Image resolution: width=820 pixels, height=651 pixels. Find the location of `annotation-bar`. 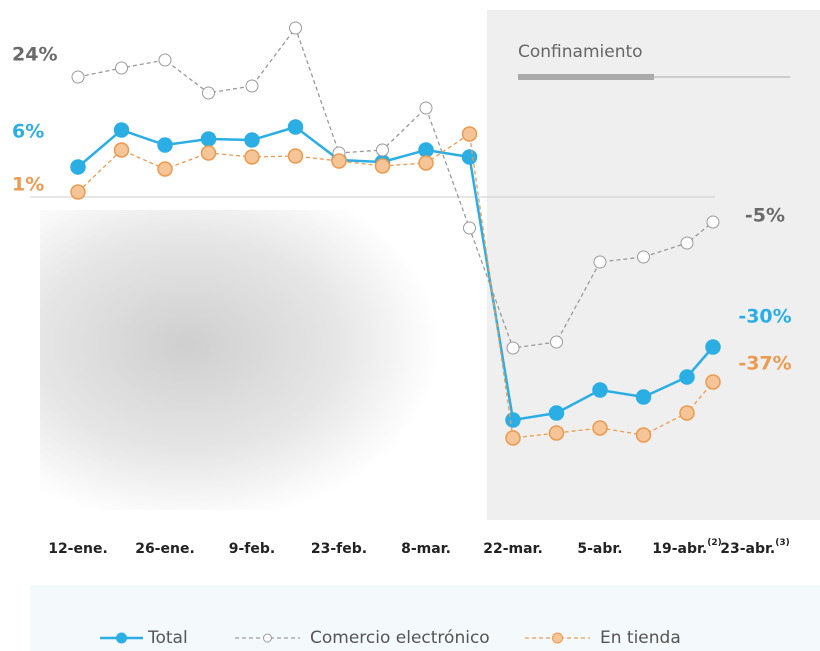

annotation-bar is located at coordinates (586, 77).